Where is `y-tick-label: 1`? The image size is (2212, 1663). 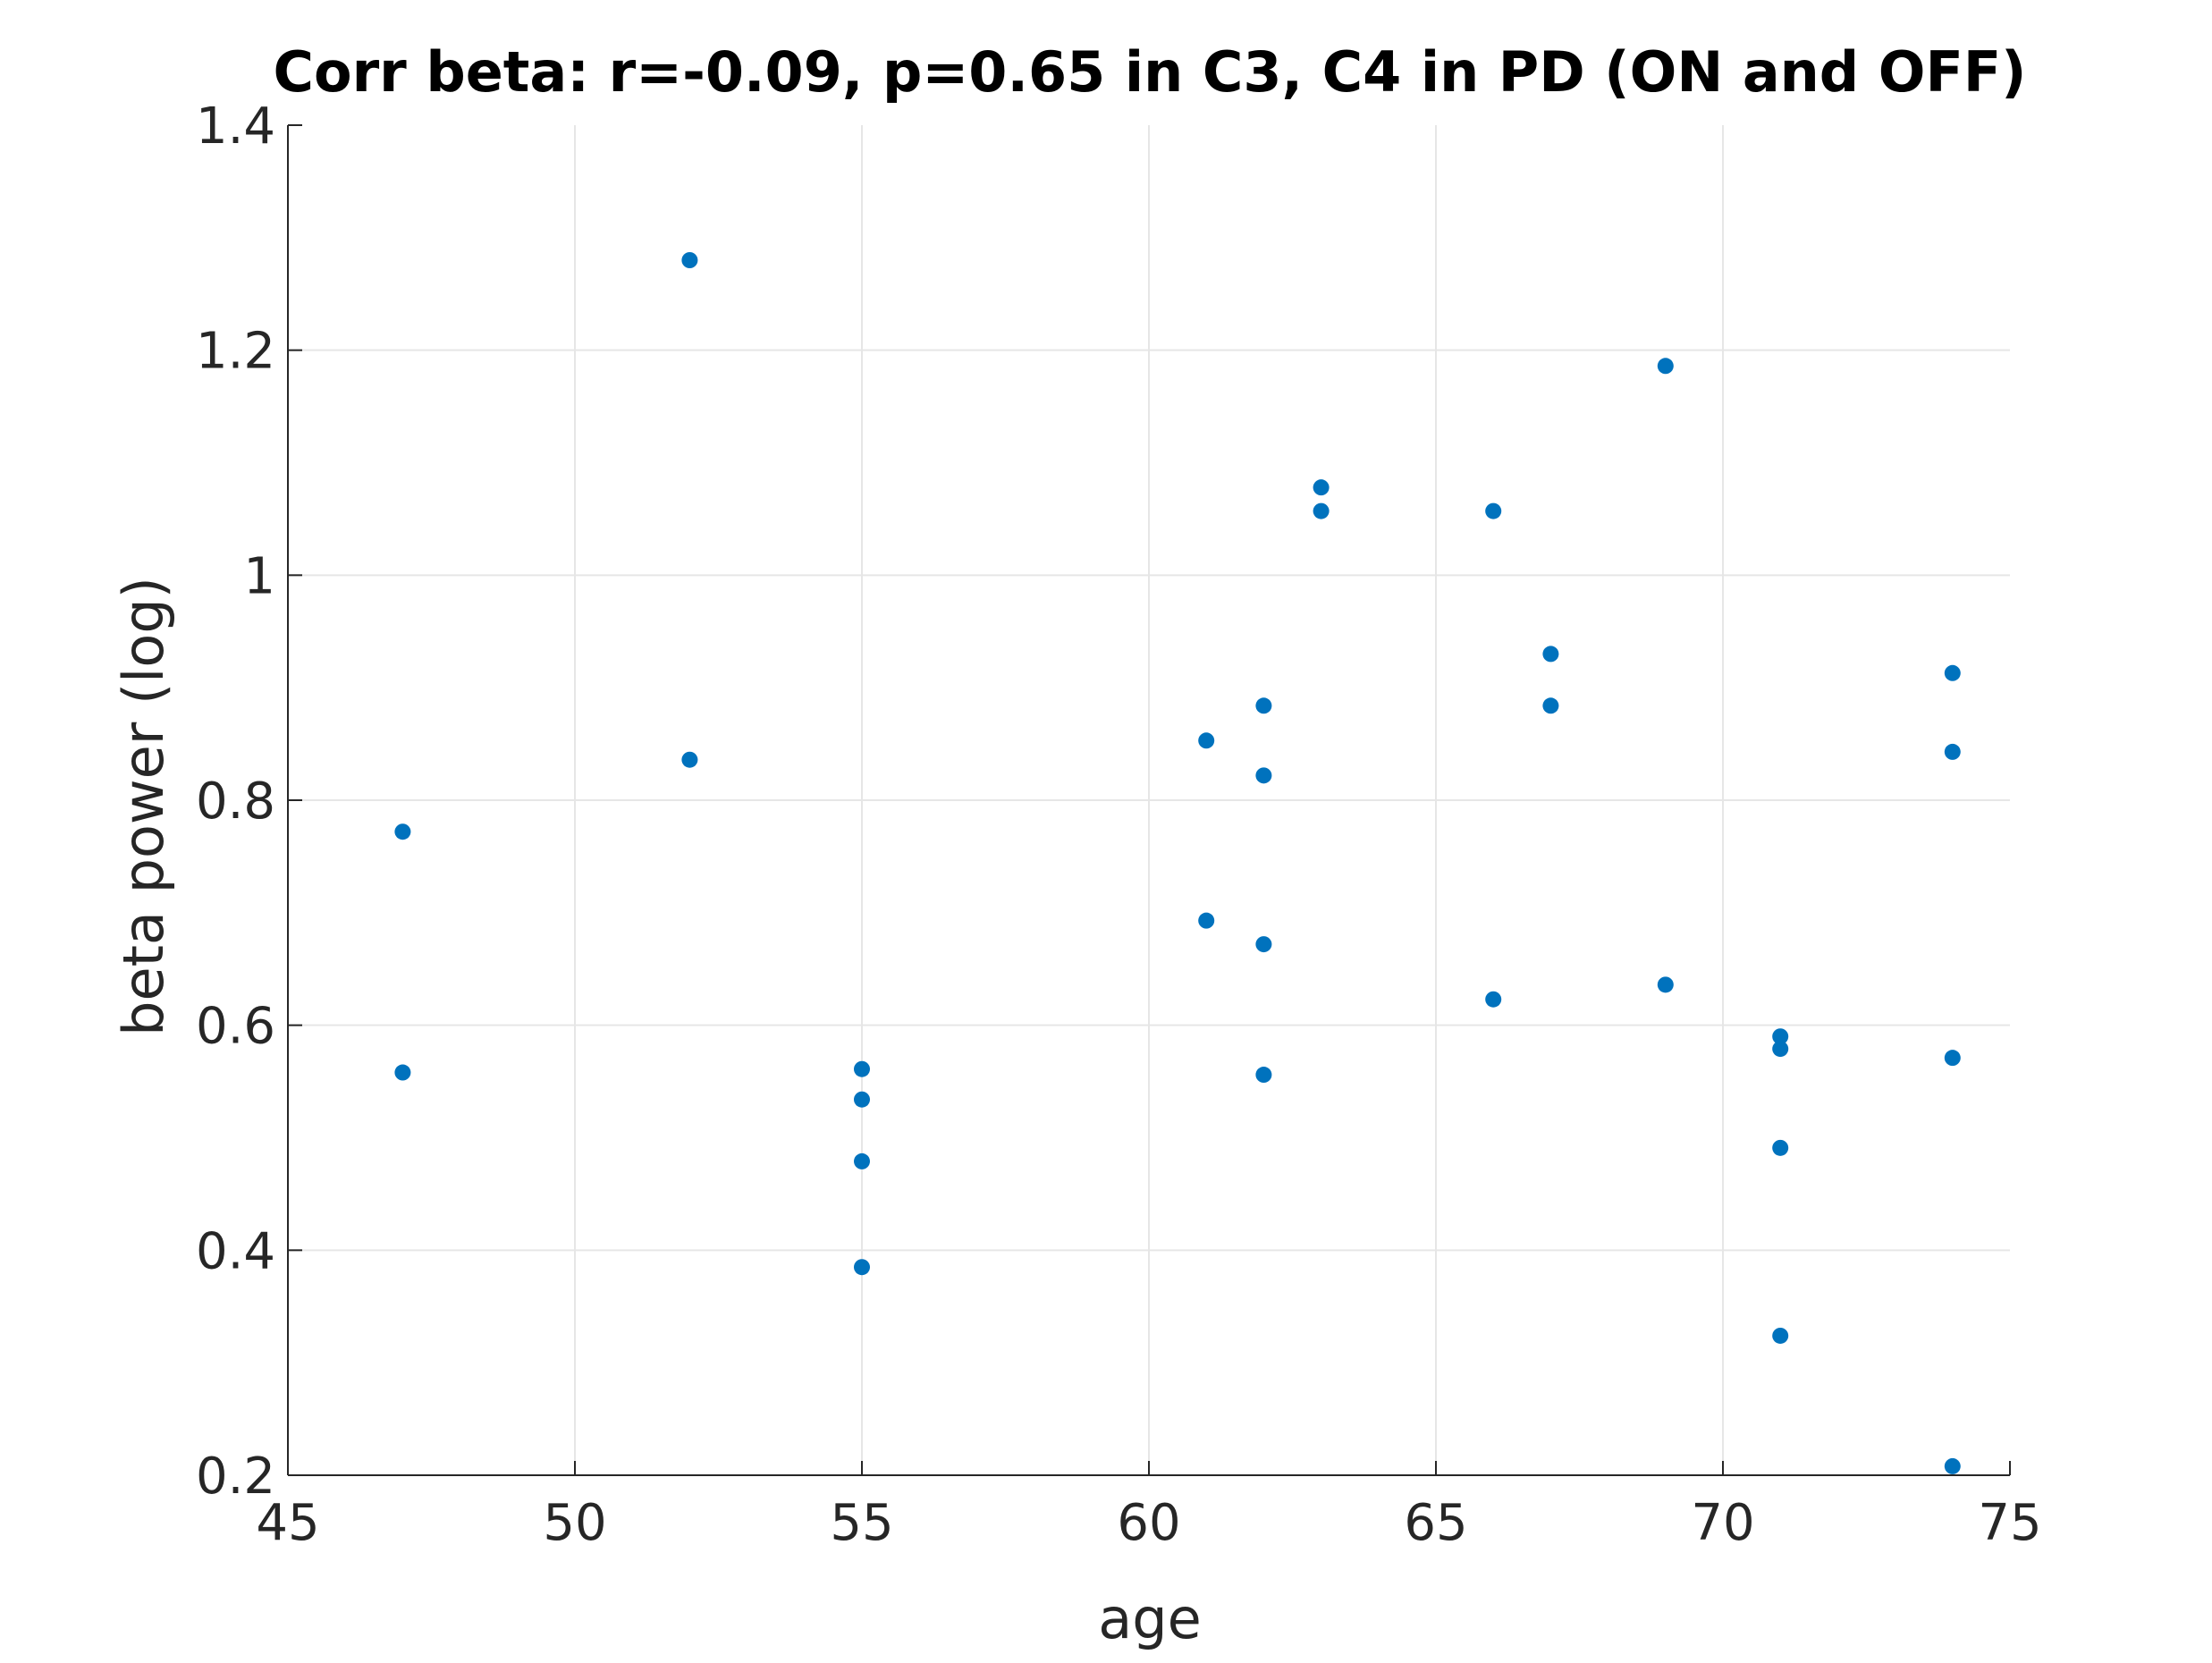
y-tick-label: 1 is located at coordinates (259, 576).